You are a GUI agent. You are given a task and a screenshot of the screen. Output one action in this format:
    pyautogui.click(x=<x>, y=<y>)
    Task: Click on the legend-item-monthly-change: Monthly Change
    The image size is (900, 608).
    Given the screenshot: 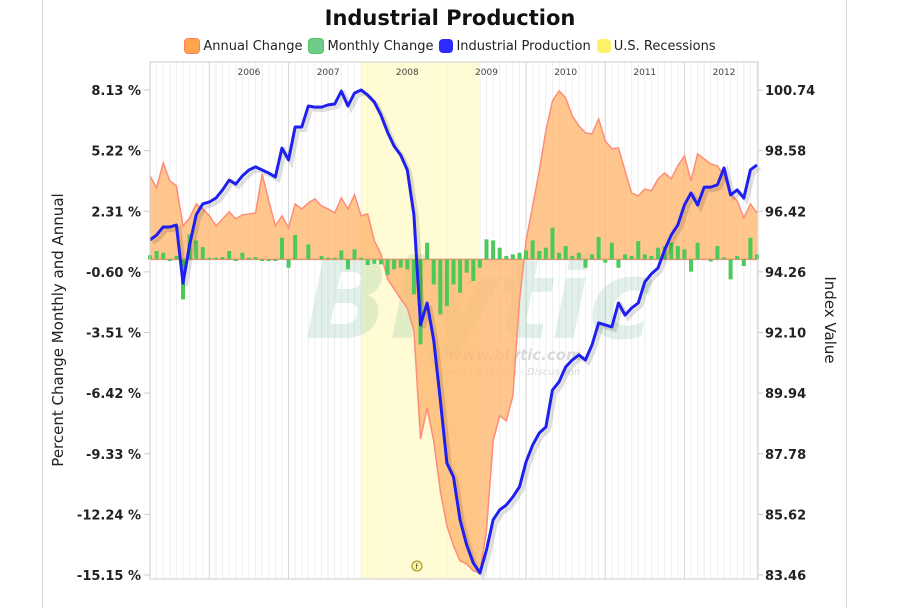 What is the action you would take?
    pyautogui.click(x=370, y=46)
    